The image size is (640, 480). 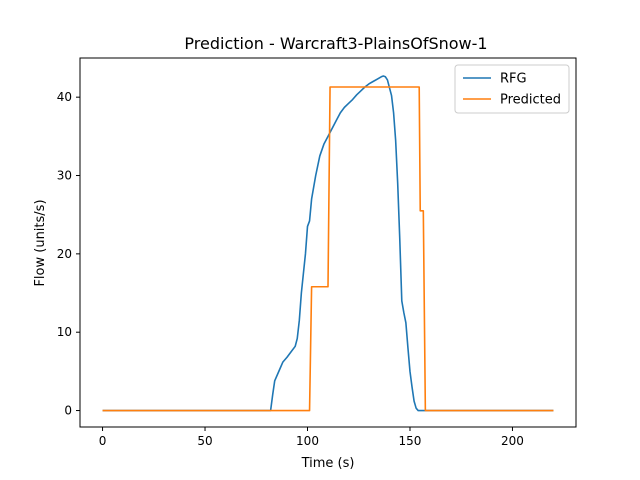 I want to click on y-tick-label: 10, so click(x=64, y=332).